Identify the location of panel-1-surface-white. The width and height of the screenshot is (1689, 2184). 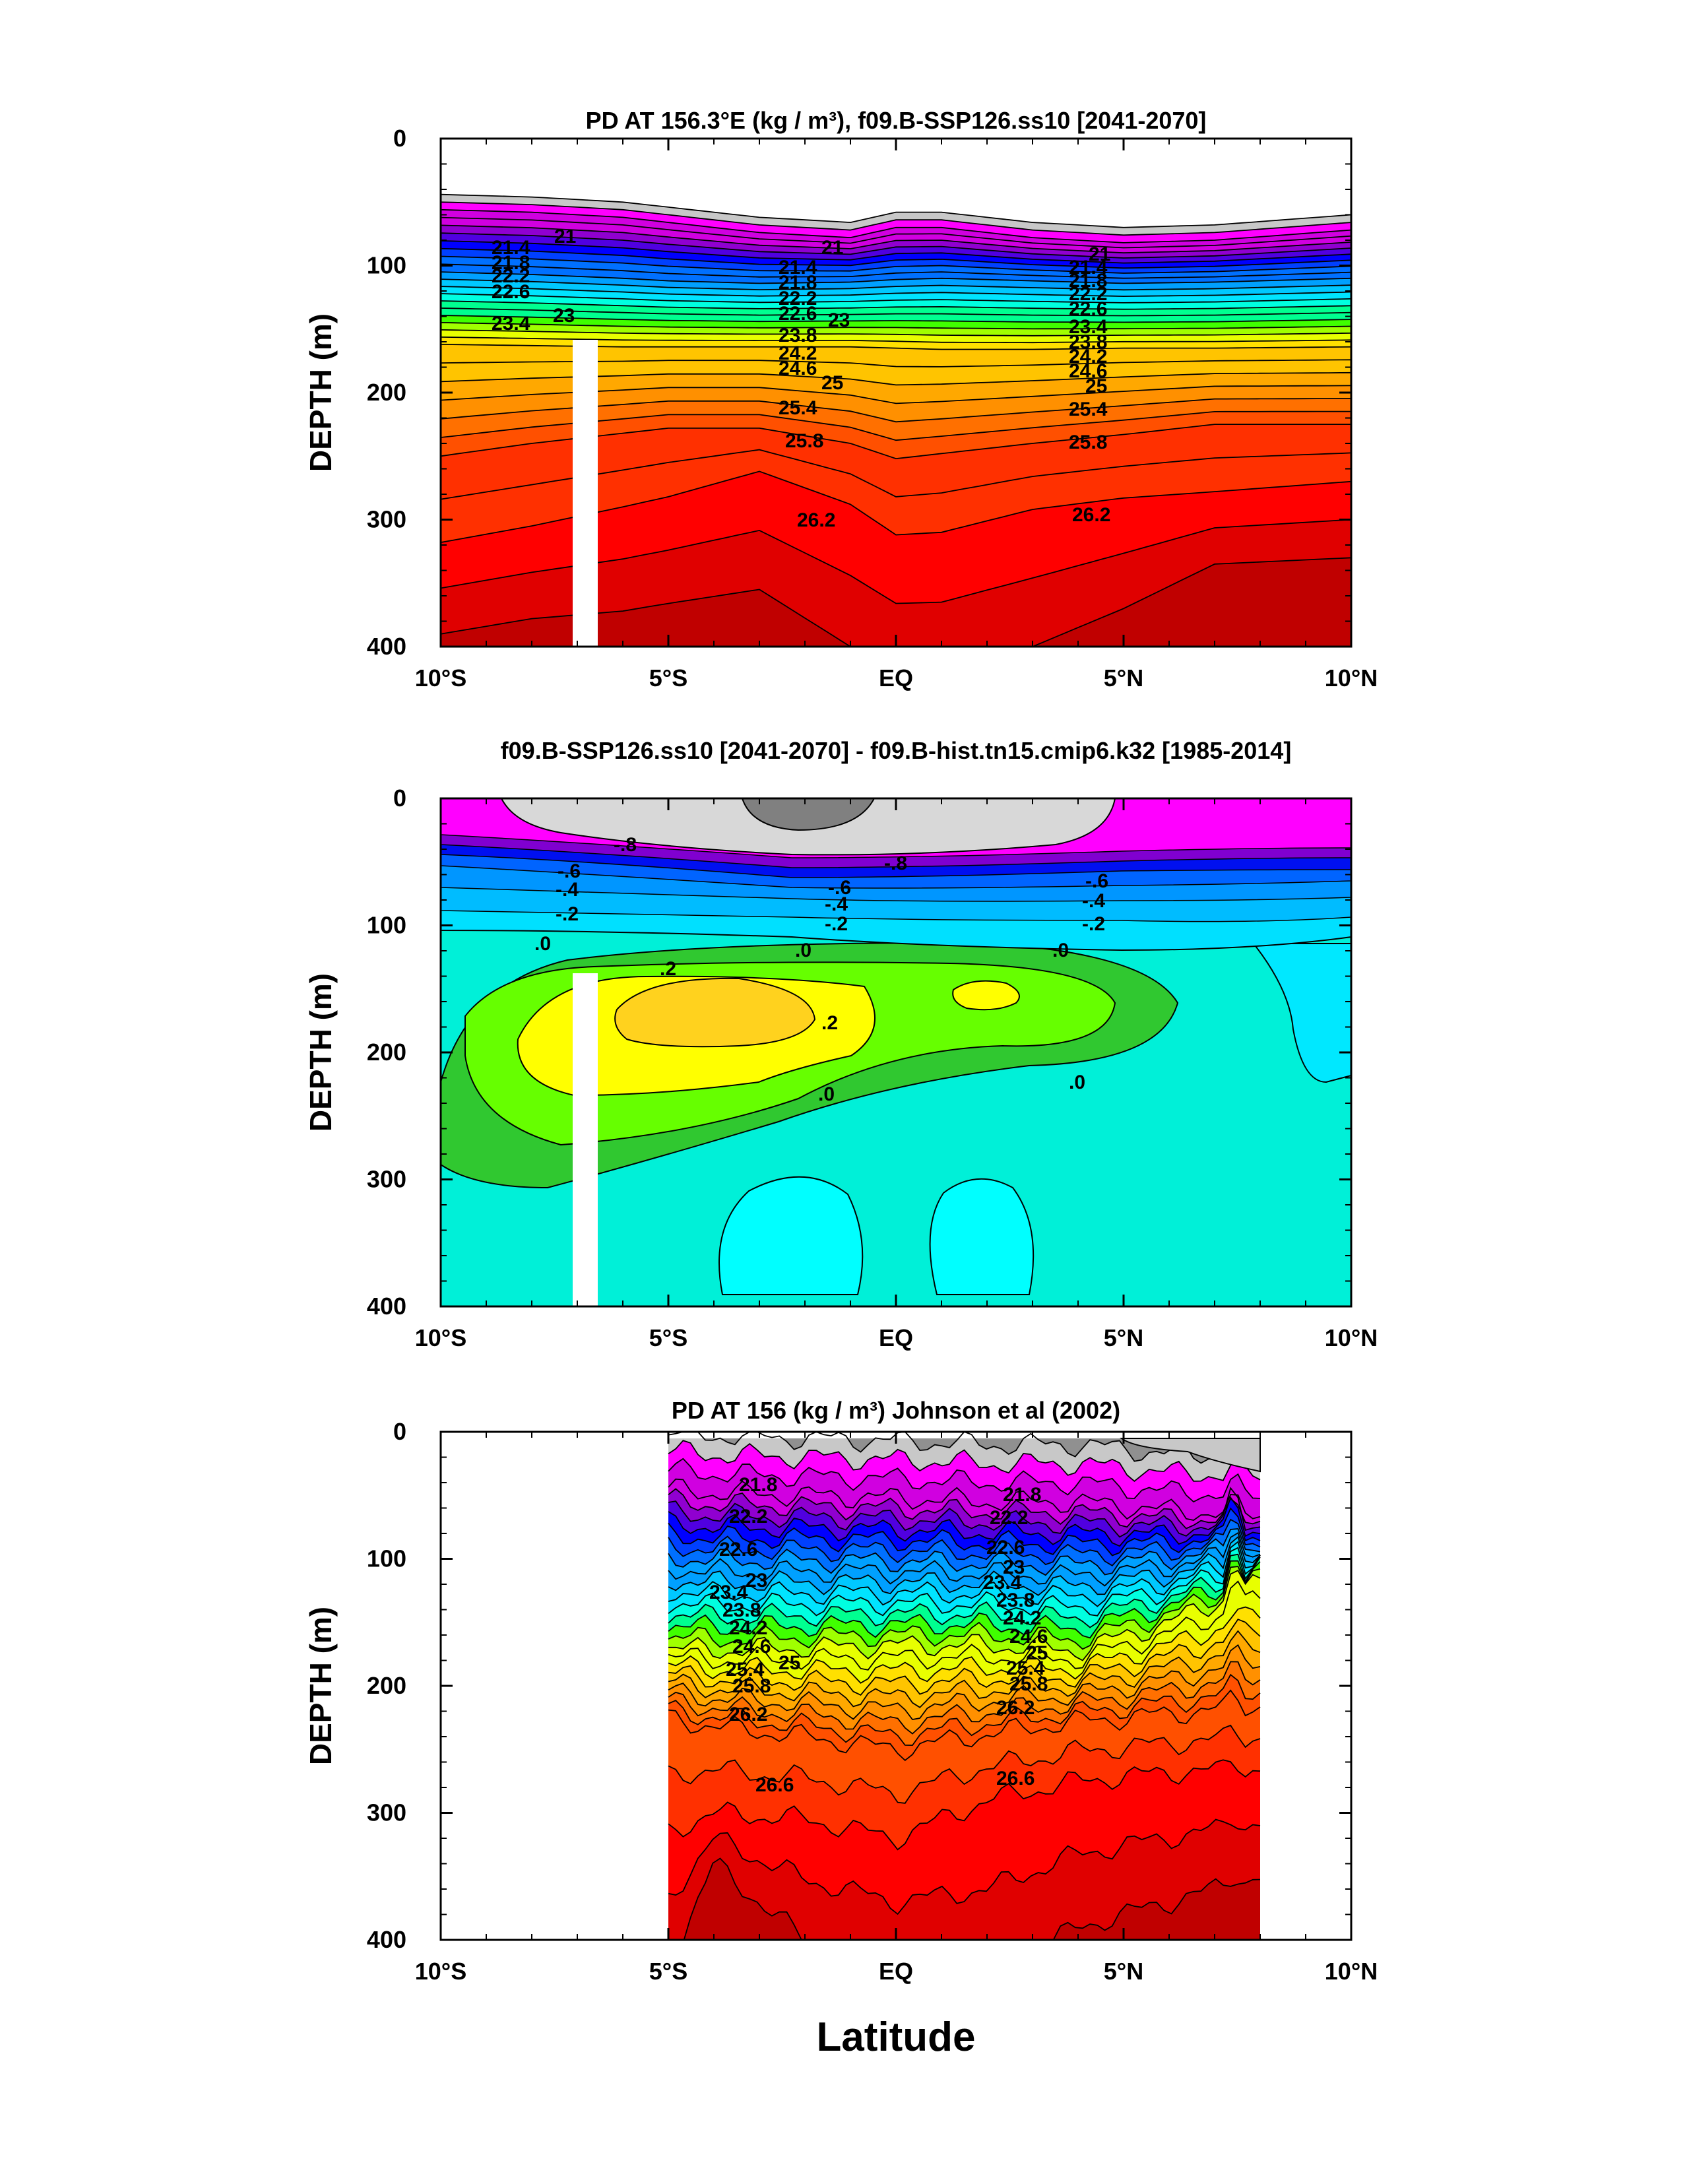
(896, 183).